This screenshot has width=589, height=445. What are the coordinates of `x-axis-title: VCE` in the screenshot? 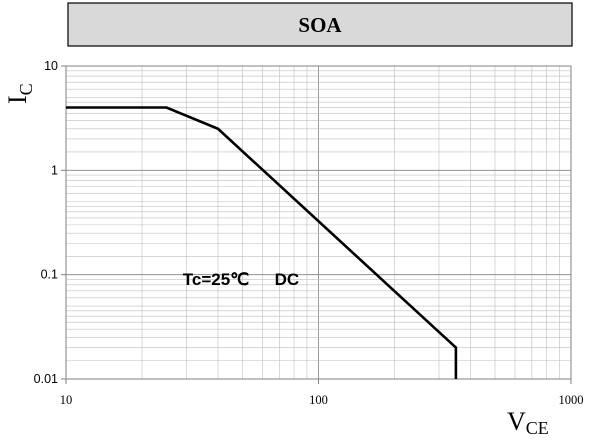 It's located at (528, 422).